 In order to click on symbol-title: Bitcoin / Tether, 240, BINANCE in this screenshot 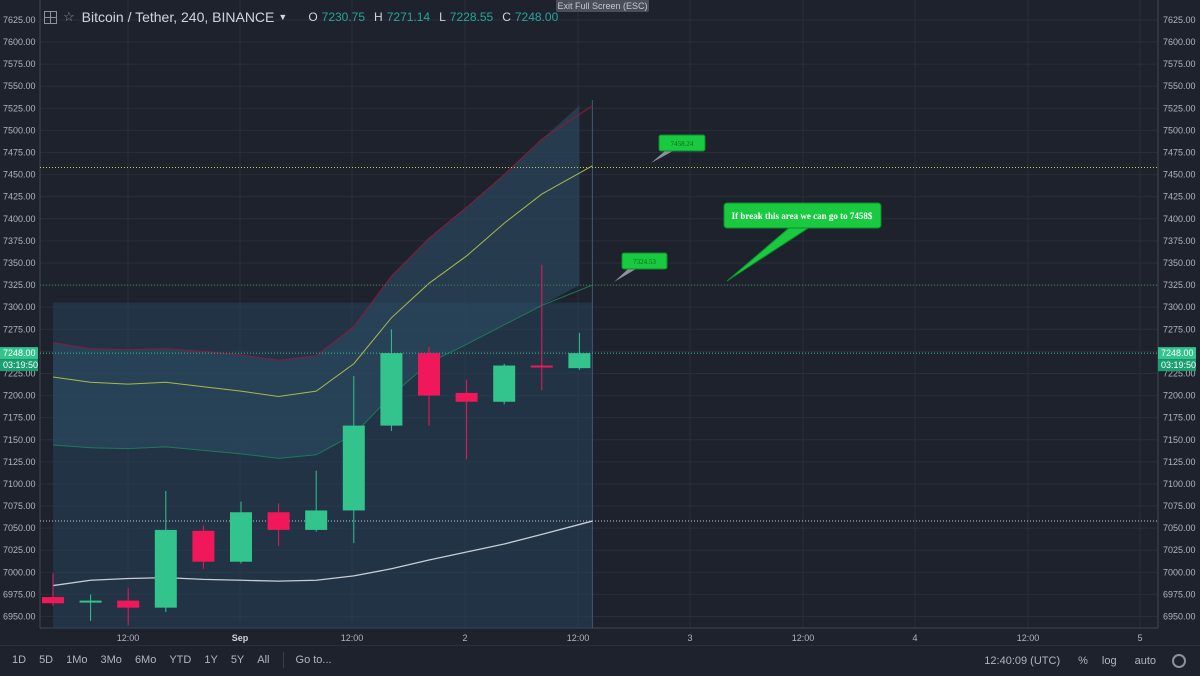, I will do `click(178, 17)`.